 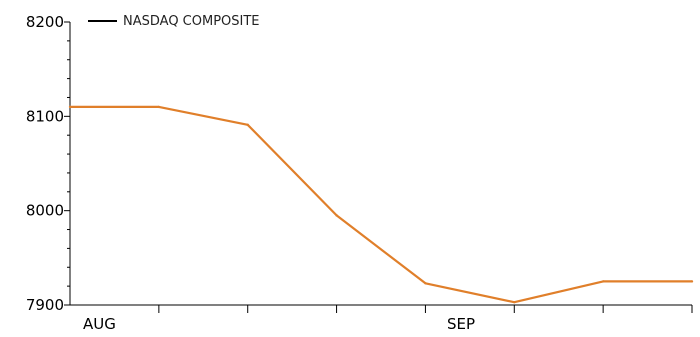 What do you see at coordinates (45, 22) in the screenshot?
I see `y-tick-label: 8200` at bounding box center [45, 22].